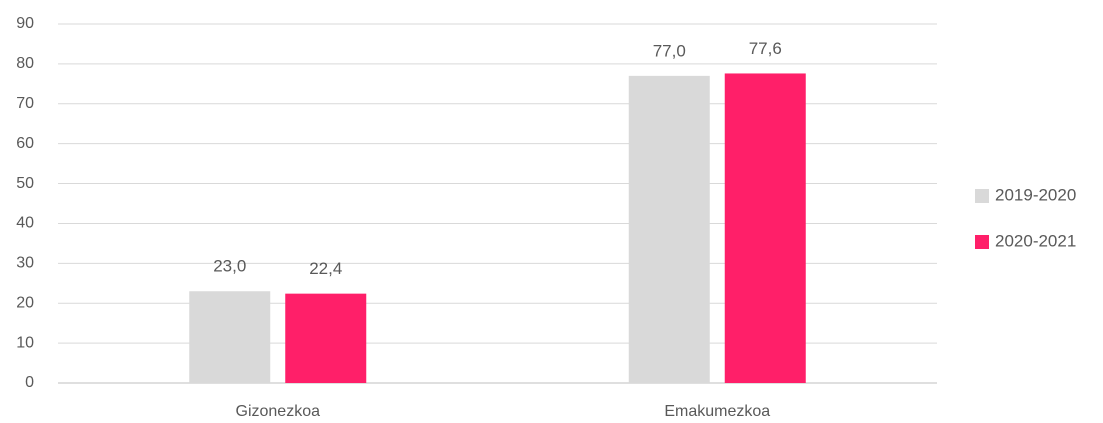 This screenshot has height=423, width=1103. I want to click on y-tick-label: 90, so click(25, 23).